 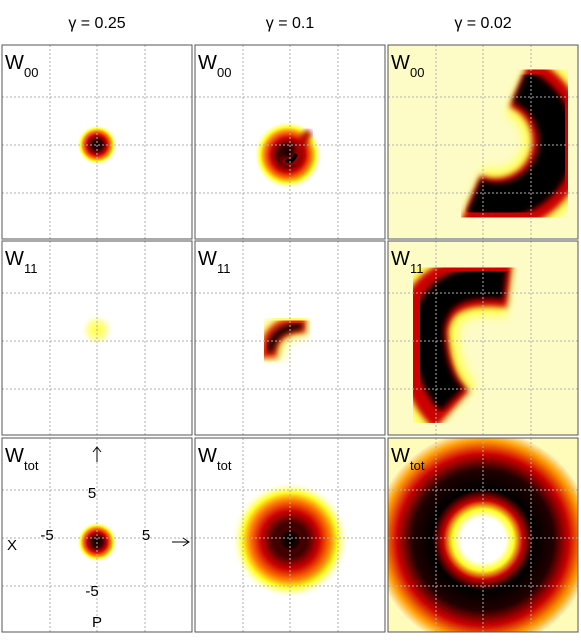 What do you see at coordinates (97, 622) in the screenshot?
I see `axis-name: P` at bounding box center [97, 622].